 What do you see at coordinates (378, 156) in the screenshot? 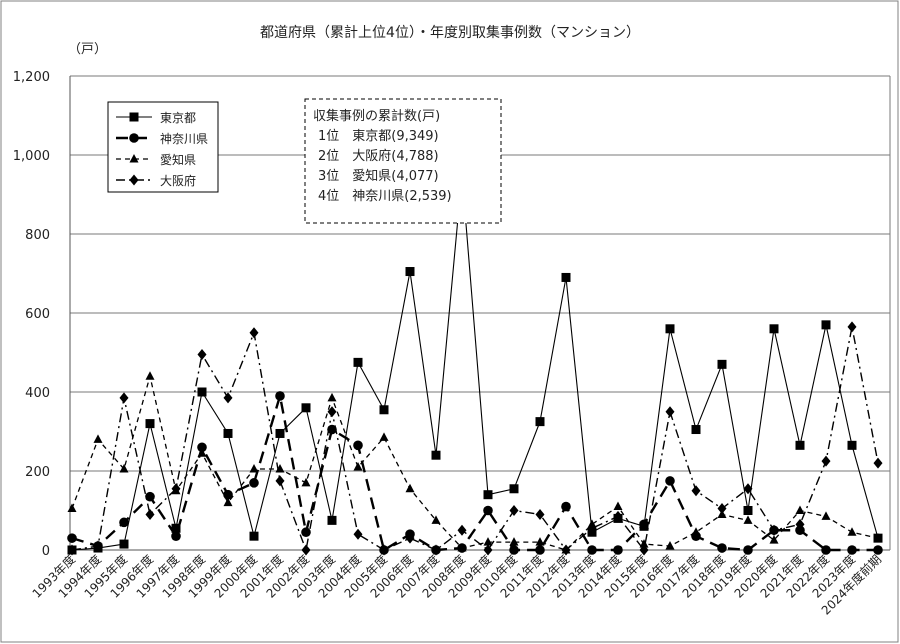
I see `annotation-line: 2位 大阪府(4,788)` at bounding box center [378, 156].